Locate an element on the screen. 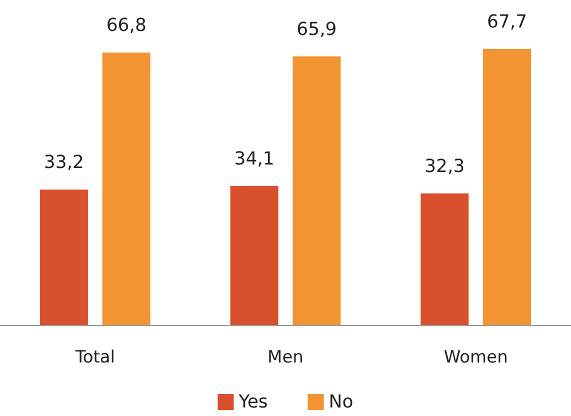 This screenshot has width=571, height=416. x-tick-label: Total is located at coordinates (95, 358).